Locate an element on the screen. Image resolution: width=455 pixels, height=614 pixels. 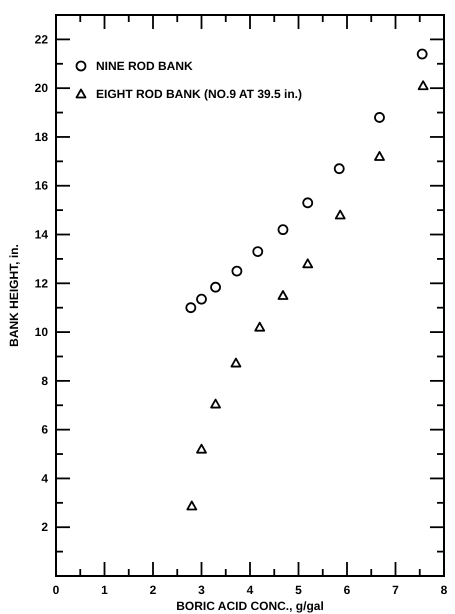
legend-label: EIGHT ROD BANK (NO.9 AT 39.5 in.) is located at coordinates (199, 94).